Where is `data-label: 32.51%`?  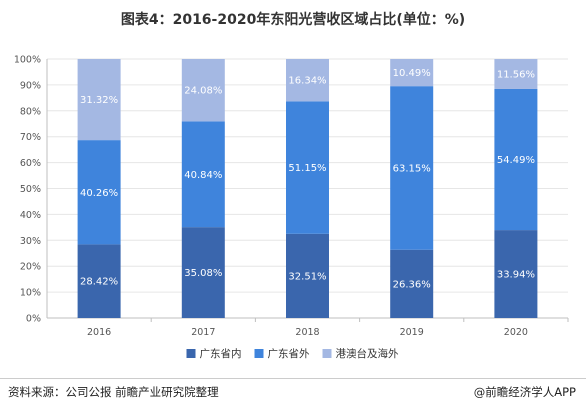 data-label: 32.51% is located at coordinates (307, 276).